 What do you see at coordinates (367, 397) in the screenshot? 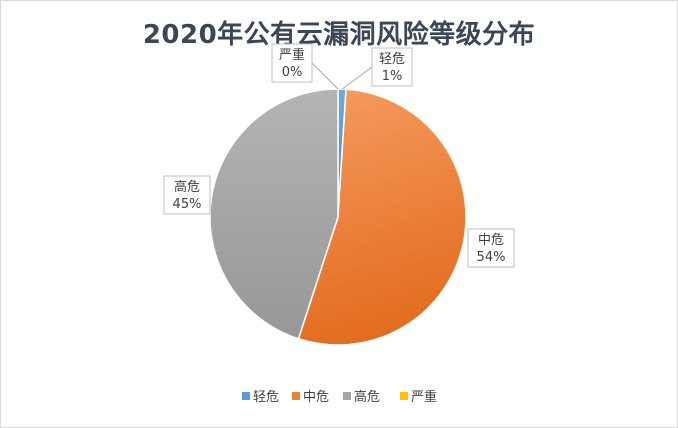
I see `legend-label: 高危` at bounding box center [367, 397].